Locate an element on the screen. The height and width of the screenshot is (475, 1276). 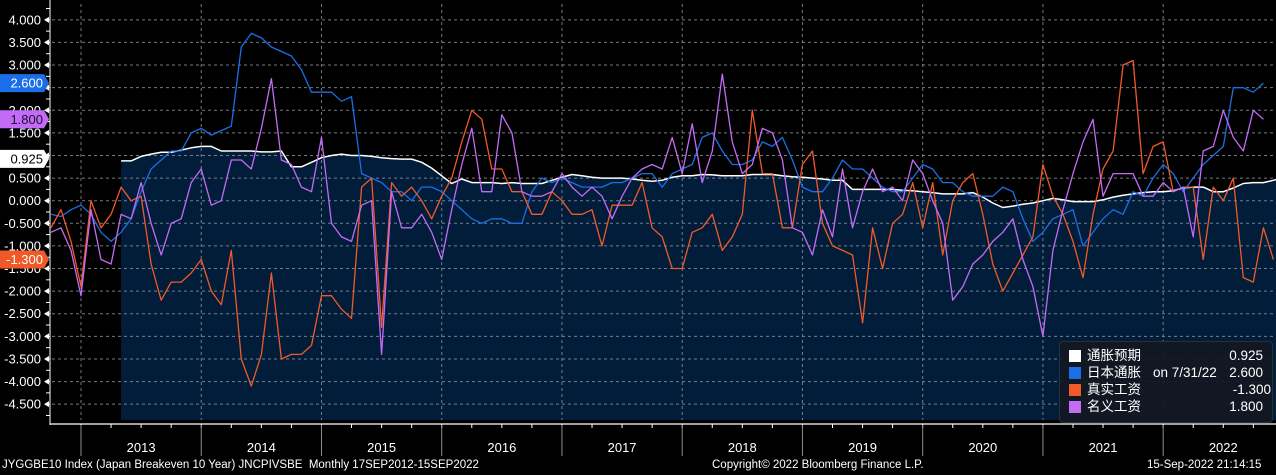
axis-value-tag-label: 0.925 is located at coordinates (26, 158).